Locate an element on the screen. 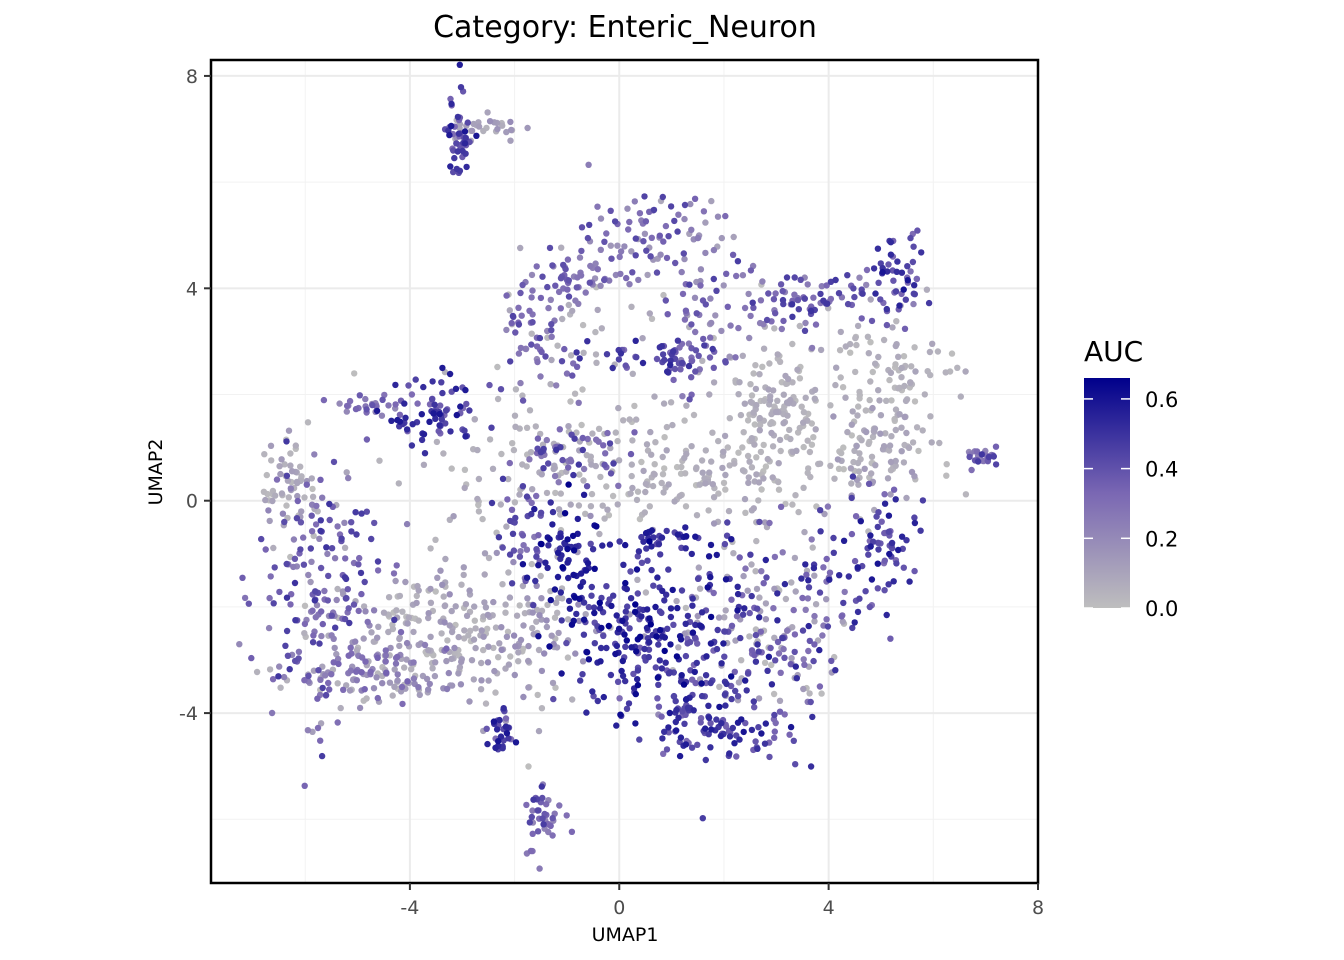  y-axis-title: UMAP2 is located at coordinates (156, 472).